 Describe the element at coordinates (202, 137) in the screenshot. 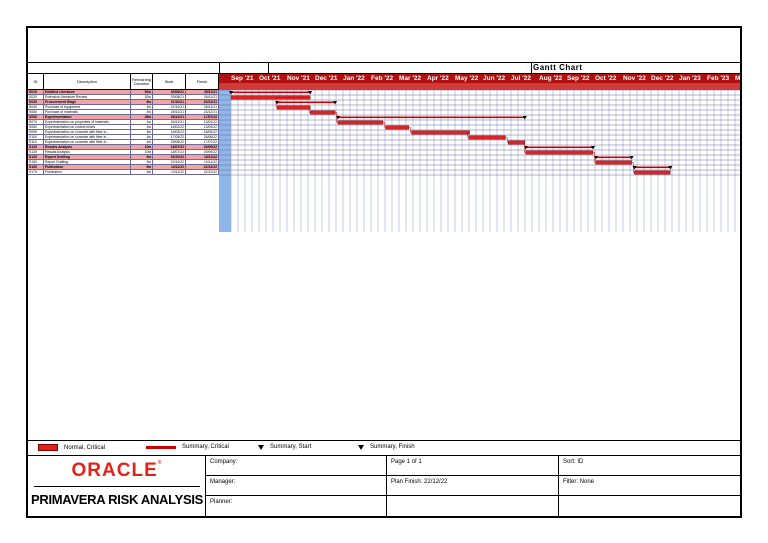

I see `cell-finish: 26/06/22` at that location.